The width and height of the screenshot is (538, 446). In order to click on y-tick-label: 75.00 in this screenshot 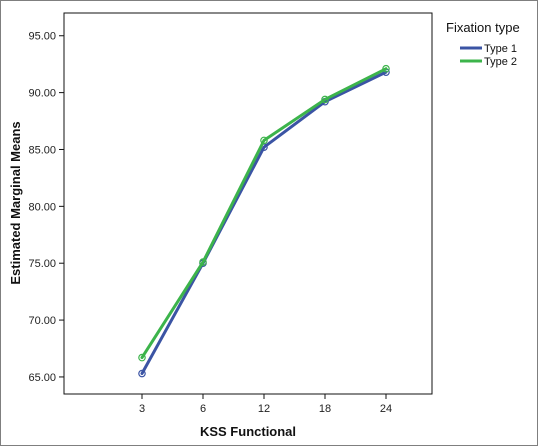, I will do `click(42, 264)`.